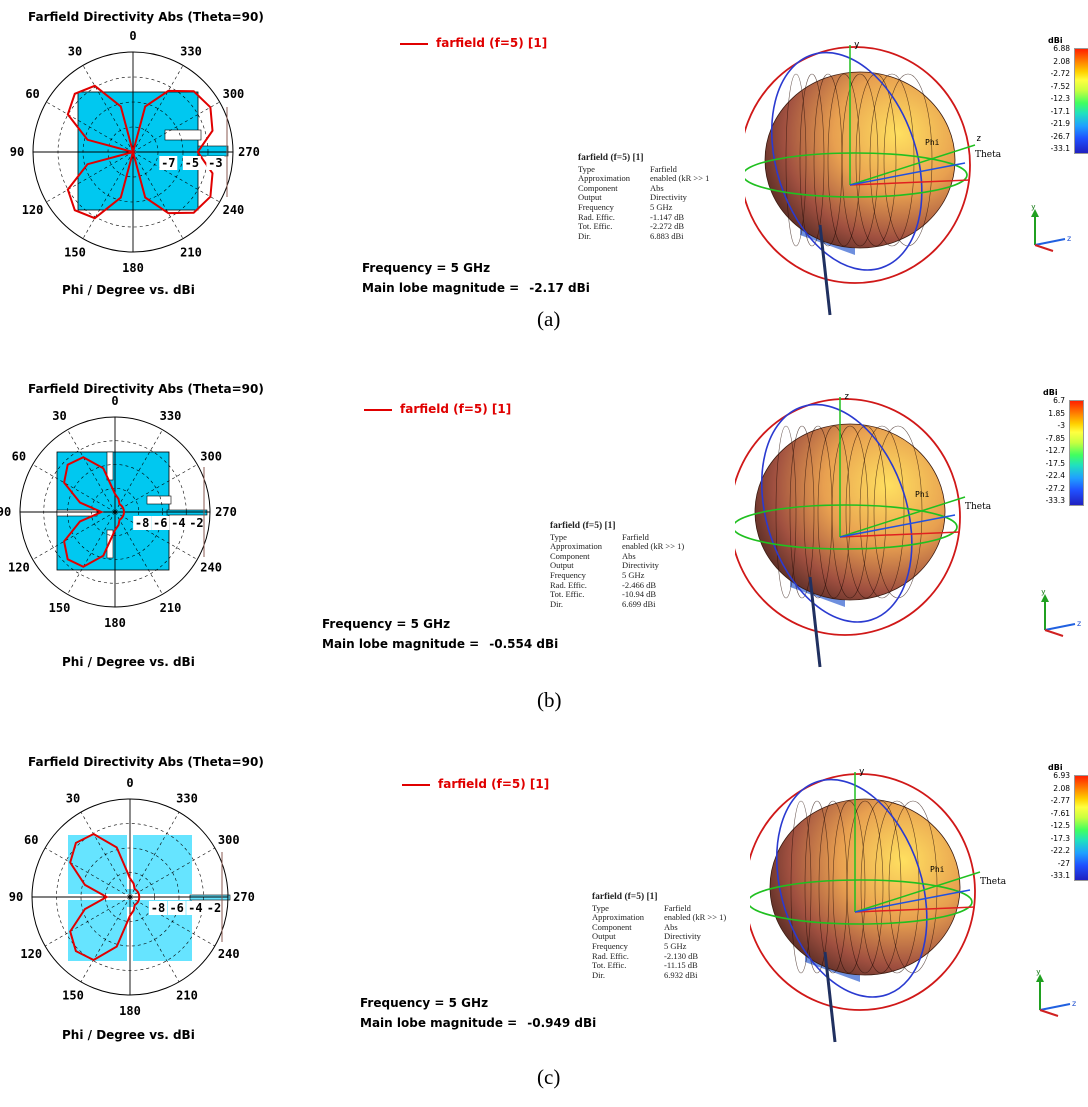 This screenshot has height=1107, width=1088. I want to click on property-key: Output, so click(562, 565).